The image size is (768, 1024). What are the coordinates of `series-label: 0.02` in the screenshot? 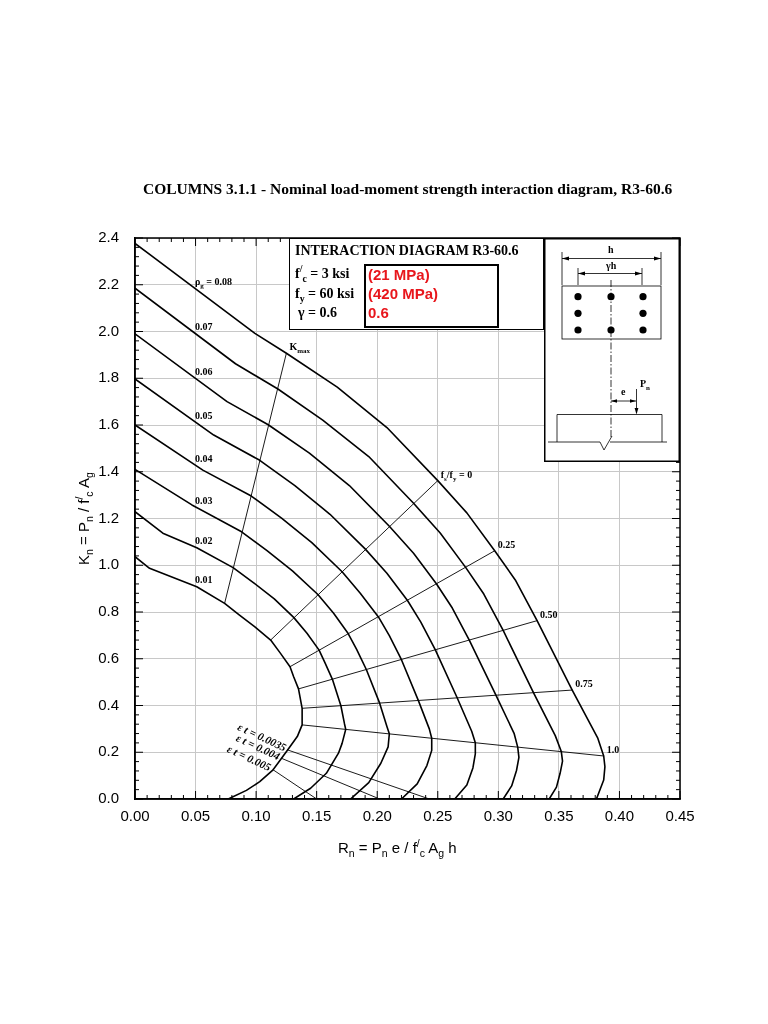 It's located at (203, 540).